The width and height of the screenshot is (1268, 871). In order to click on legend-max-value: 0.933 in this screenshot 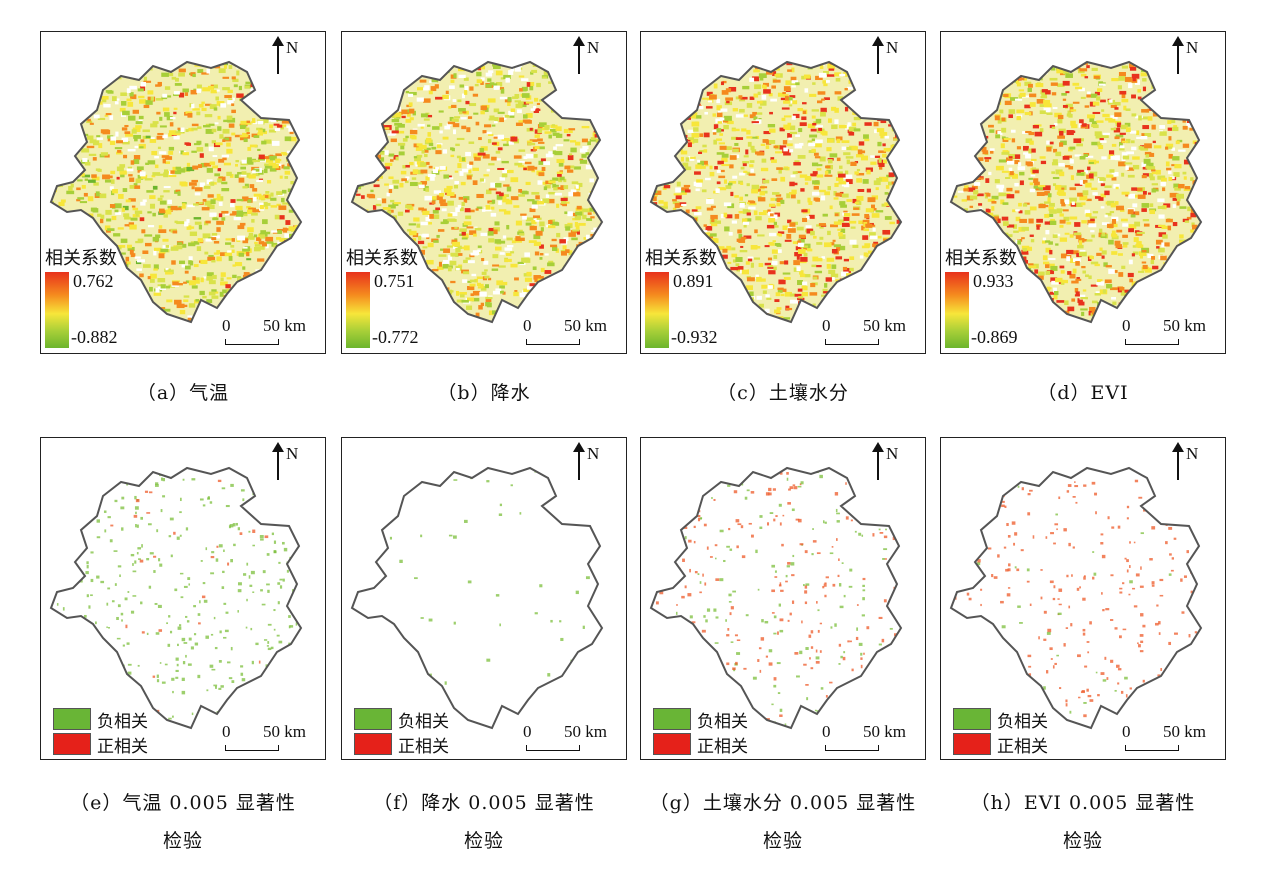, I will do `click(993, 281)`.